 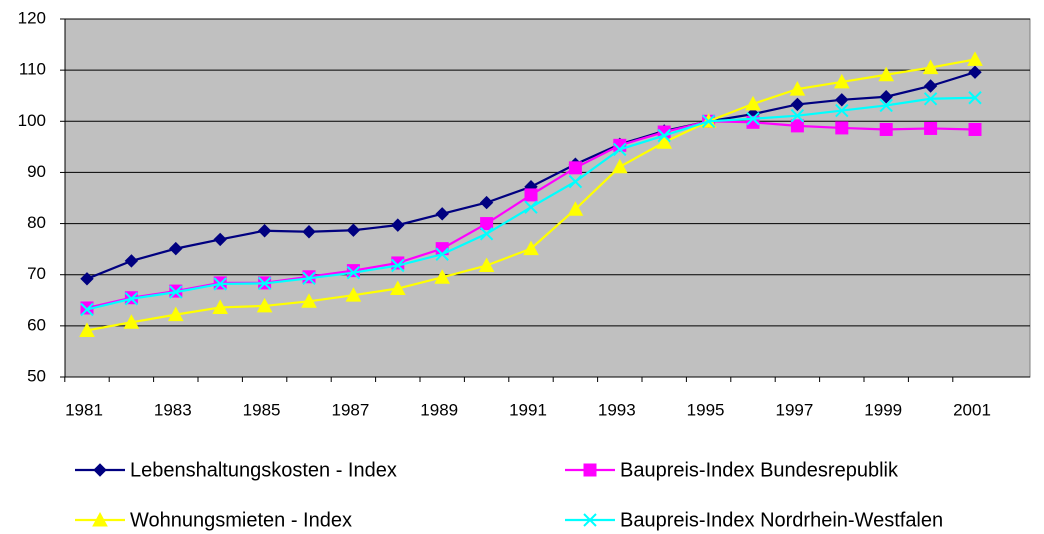 What do you see at coordinates (883, 409) in the screenshot?
I see `x-tick-label: 1999` at bounding box center [883, 409].